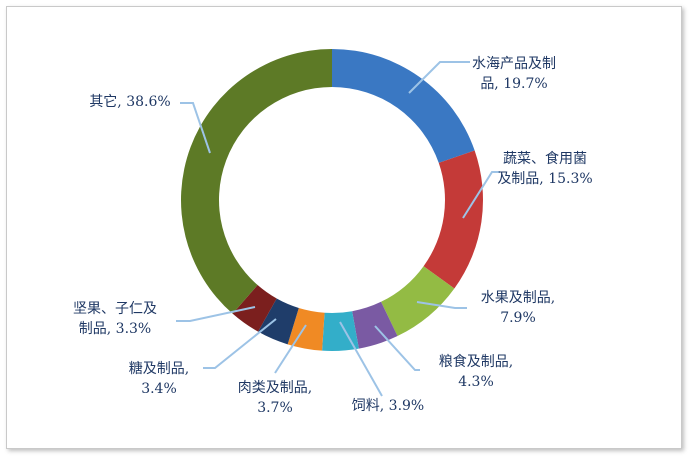  Describe the element at coordinates (514, 64) in the screenshot. I see `data-label: 水海产品及制` at that location.